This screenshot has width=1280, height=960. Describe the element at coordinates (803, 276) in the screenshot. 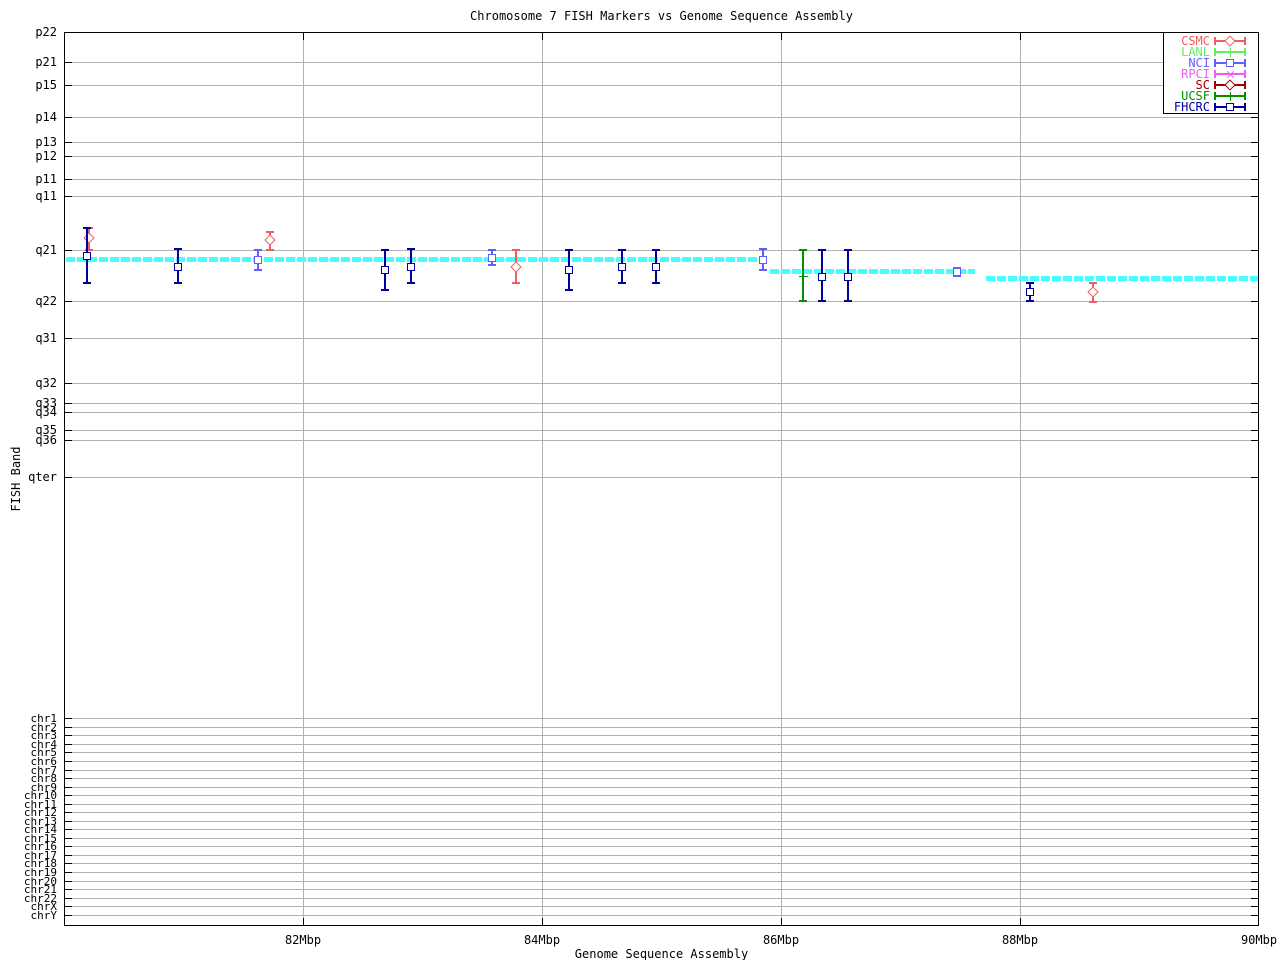

I see `data-point-marker-plus` at that location.